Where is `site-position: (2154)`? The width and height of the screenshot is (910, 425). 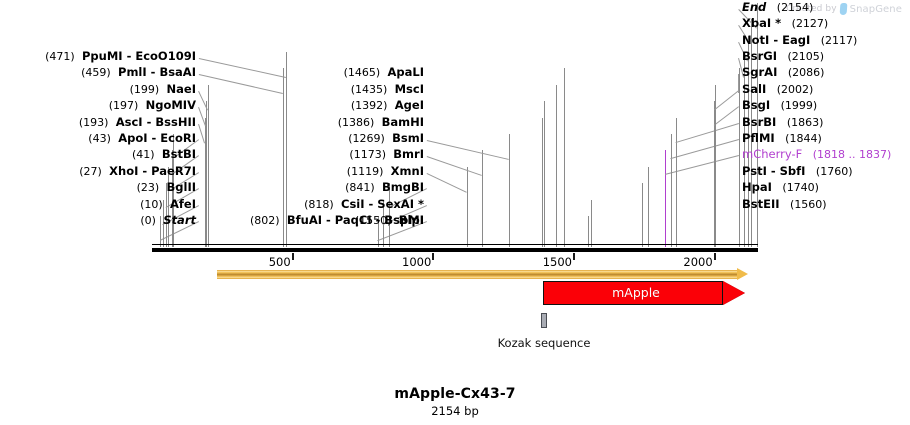 site-position: (2154) is located at coordinates (790, 7).